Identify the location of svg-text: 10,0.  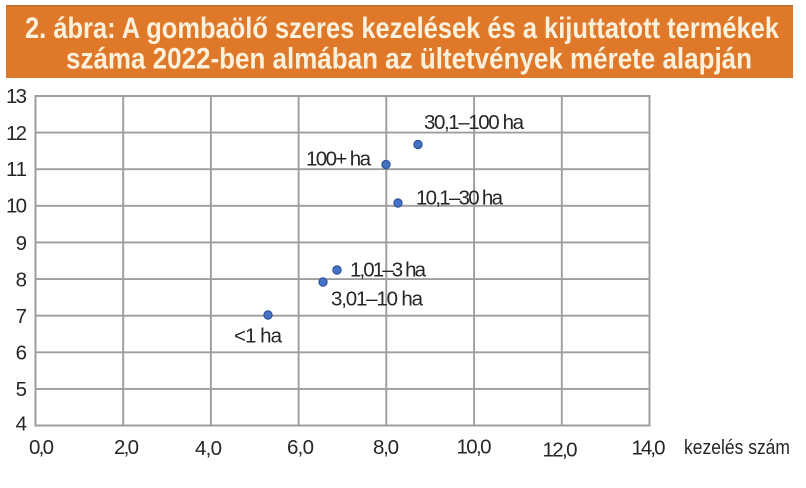
(474, 447).